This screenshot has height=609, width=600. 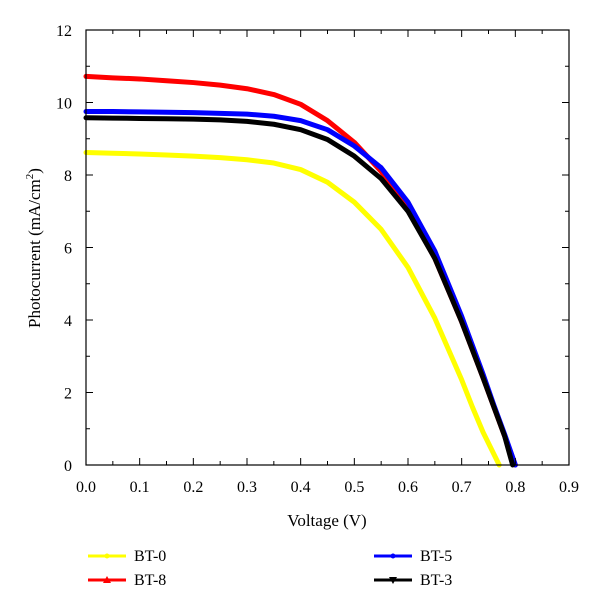 What do you see at coordinates (327, 487) in the screenshot?
I see `x-tick-labels: 0.0 0.1 0.2 0.3 0.4 0.5 0.6 0.7 0.8 0.9` at bounding box center [327, 487].